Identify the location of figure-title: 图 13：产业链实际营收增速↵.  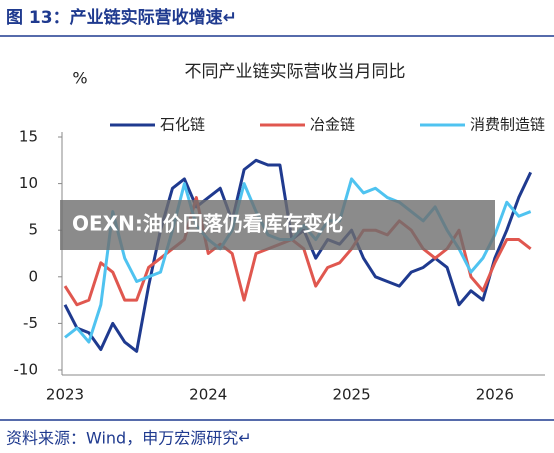
(121, 17).